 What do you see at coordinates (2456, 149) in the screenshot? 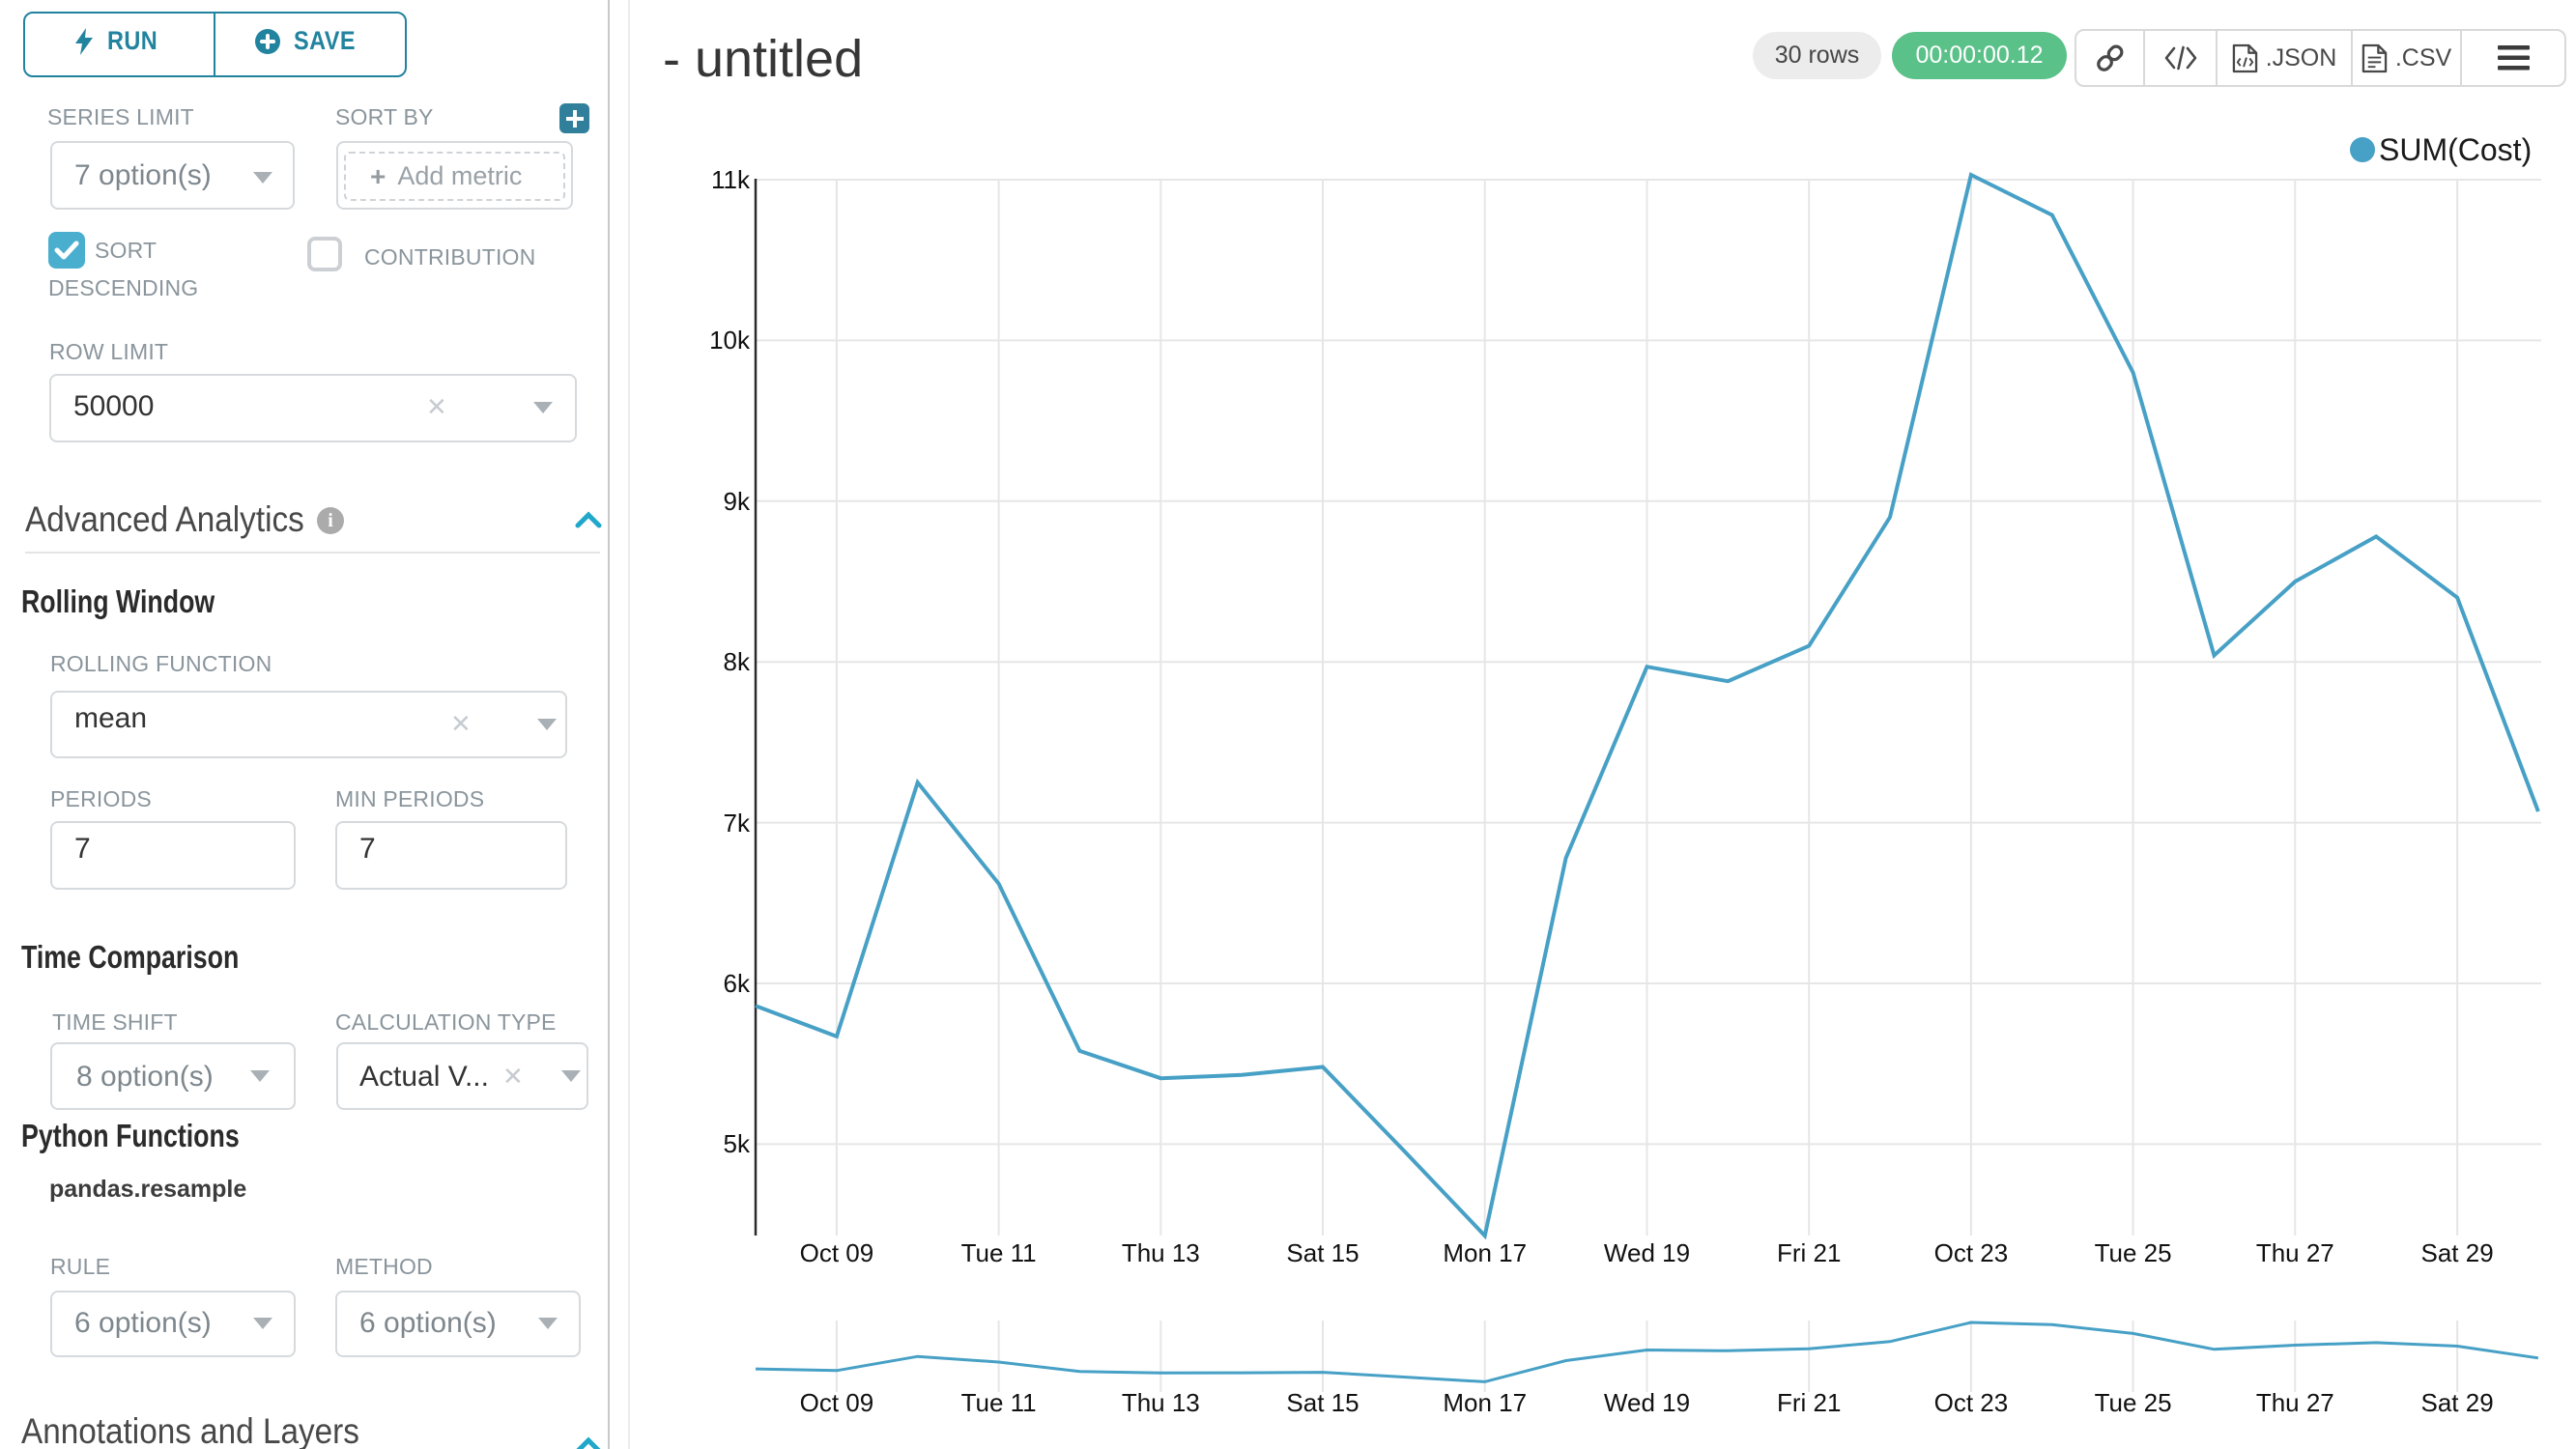
I see `svg-text: SUM(Cost)` at bounding box center [2456, 149].